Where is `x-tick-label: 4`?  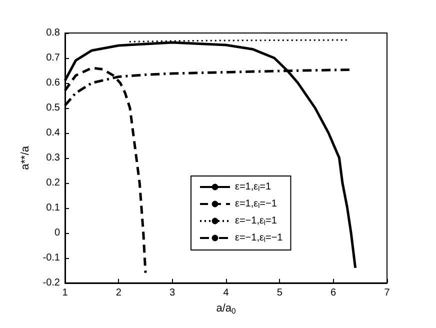 x-tick-label: 4 is located at coordinates (226, 292).